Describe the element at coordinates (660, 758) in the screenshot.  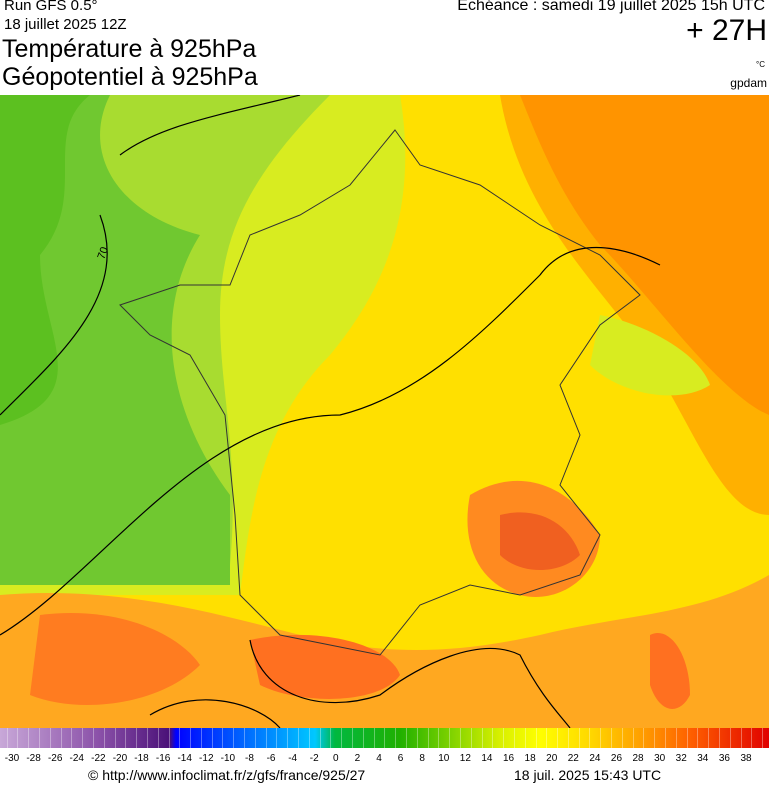
I see `scale-tick-label: 30` at that location.